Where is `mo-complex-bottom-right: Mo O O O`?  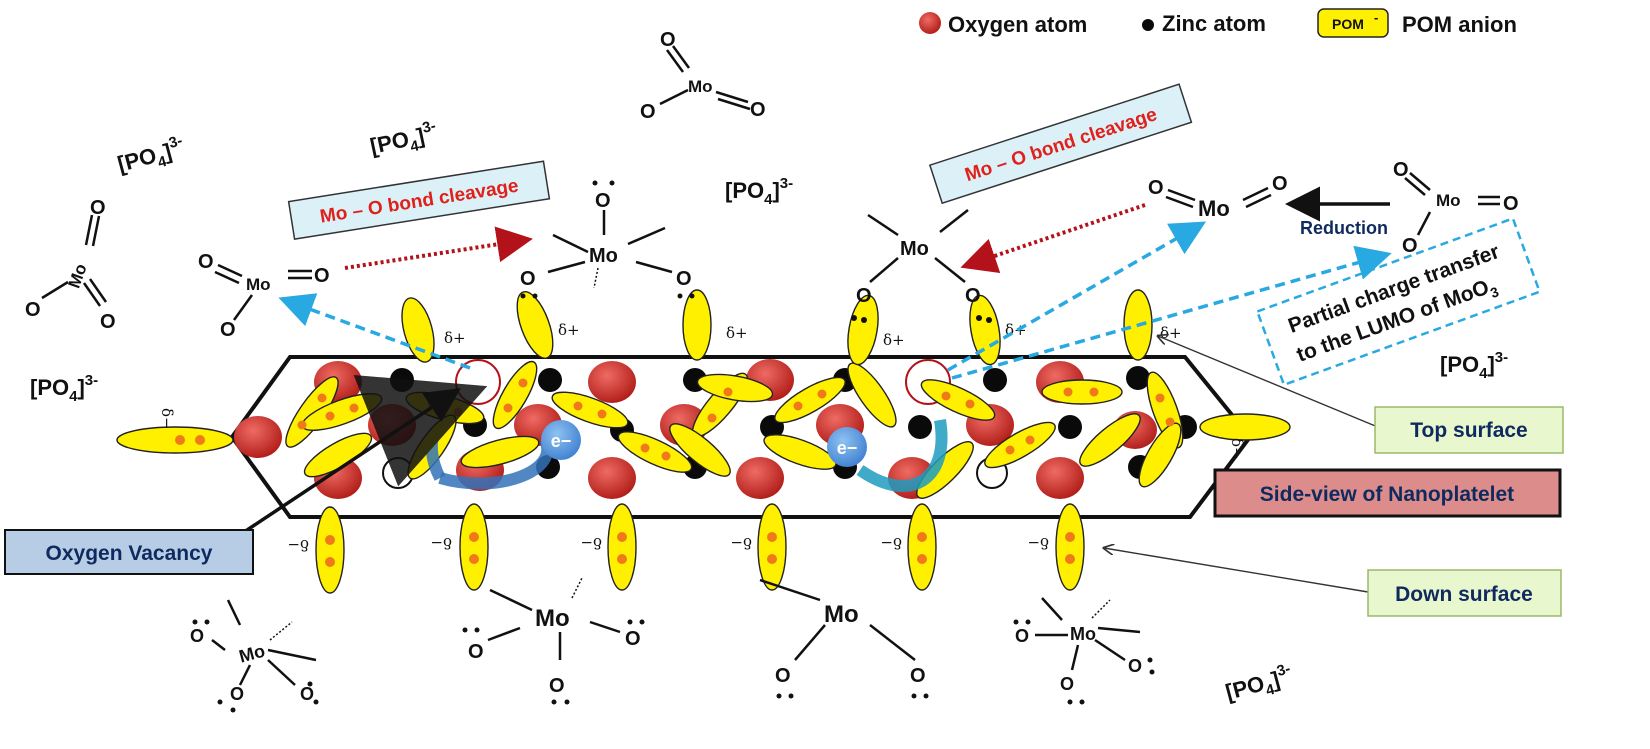 mo-complex-bottom-right: Mo O O O is located at coordinates (1084, 651).